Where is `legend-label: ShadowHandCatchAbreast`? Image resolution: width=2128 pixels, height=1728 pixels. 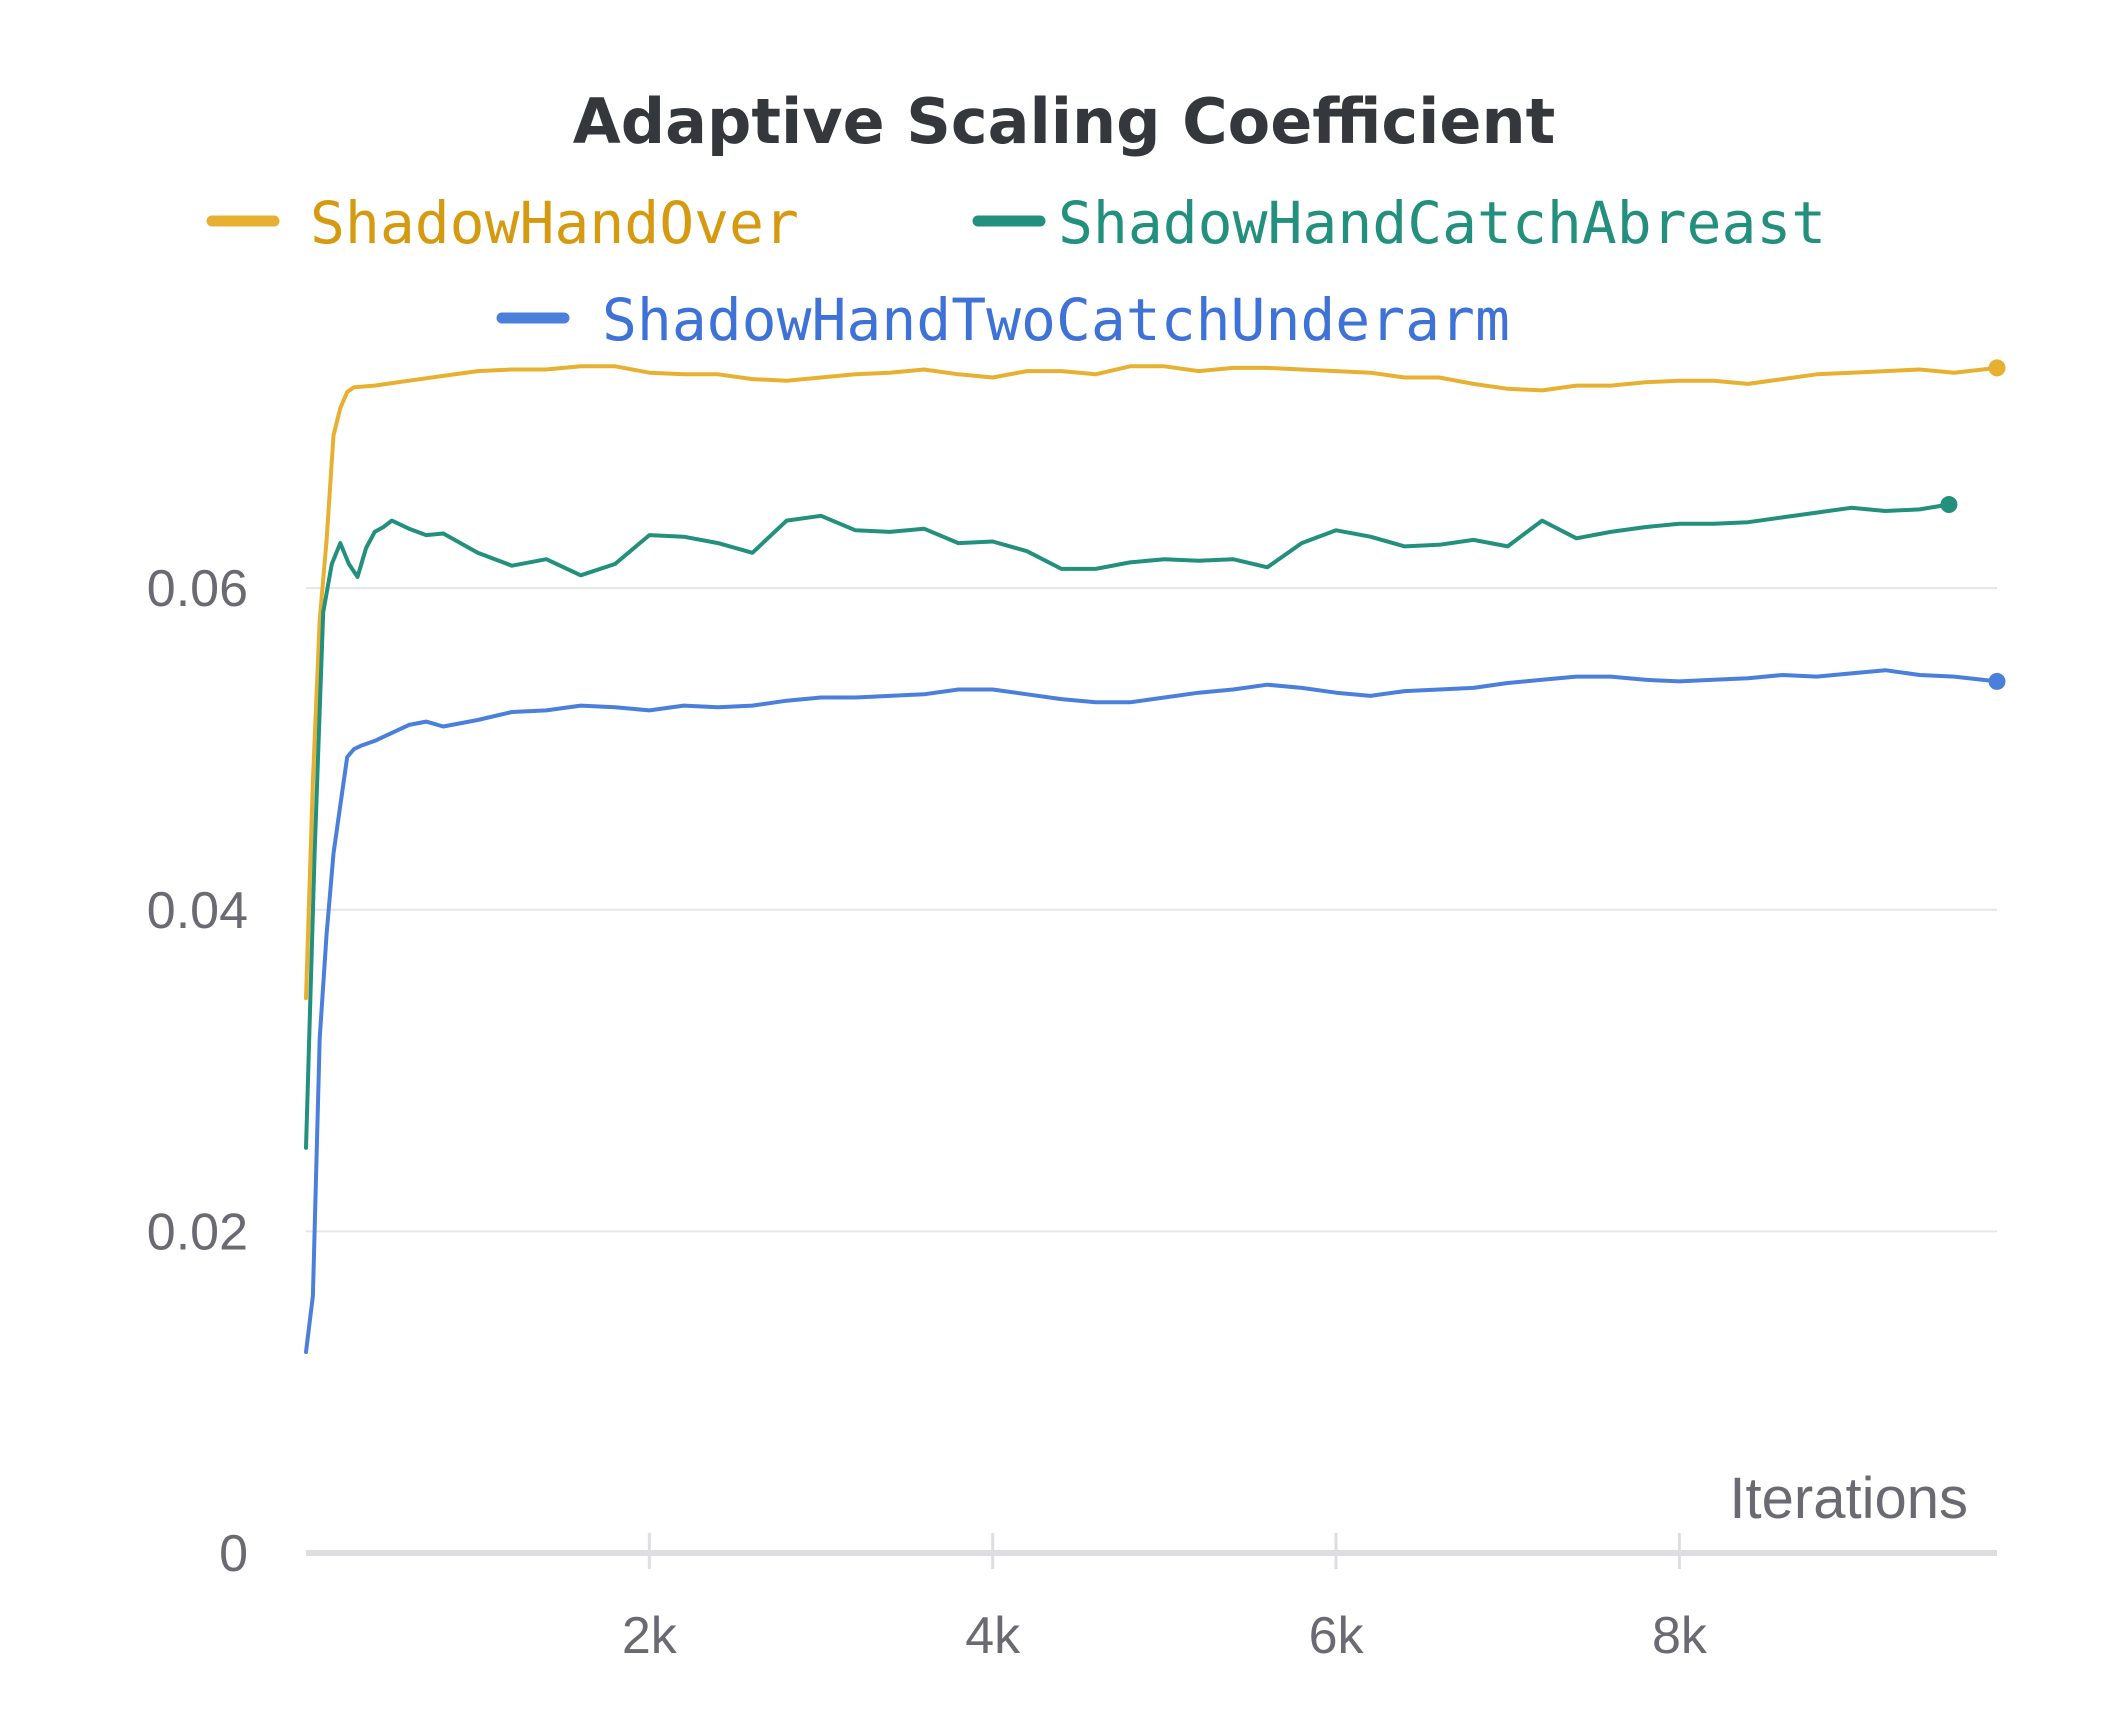
legend-label: ShadowHandCatchAbreast is located at coordinates (1442, 223).